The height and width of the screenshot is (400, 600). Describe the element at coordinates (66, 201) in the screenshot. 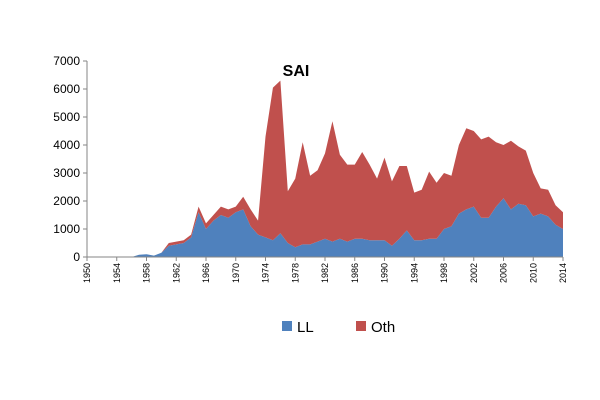

I see `y-tick-label: 2000` at that location.